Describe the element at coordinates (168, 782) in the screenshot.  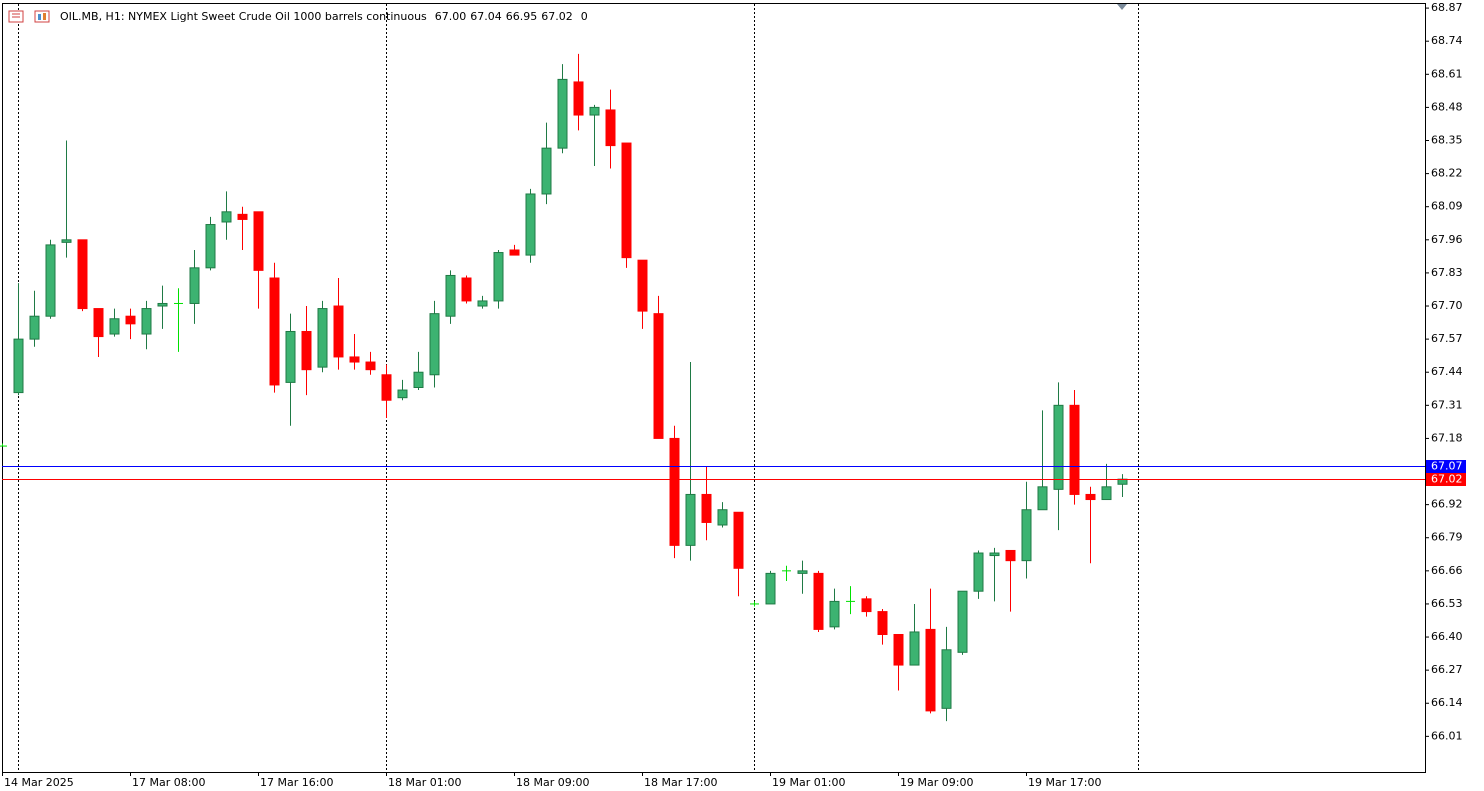
I see `x-tick-label: 17 Mar 08:00` at that location.